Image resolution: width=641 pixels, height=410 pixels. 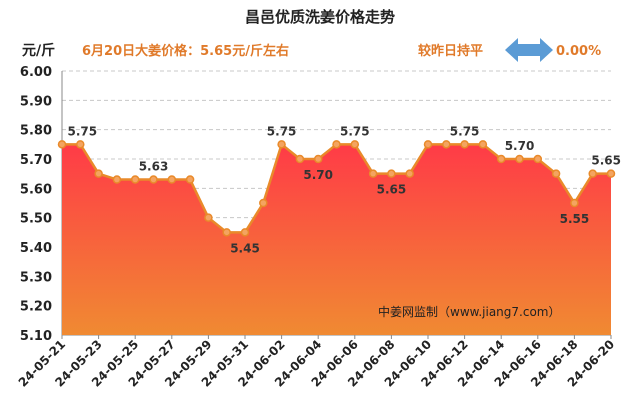 What do you see at coordinates (36, 101) in the screenshot?
I see `y-tick-label: 5.90` at bounding box center [36, 101].